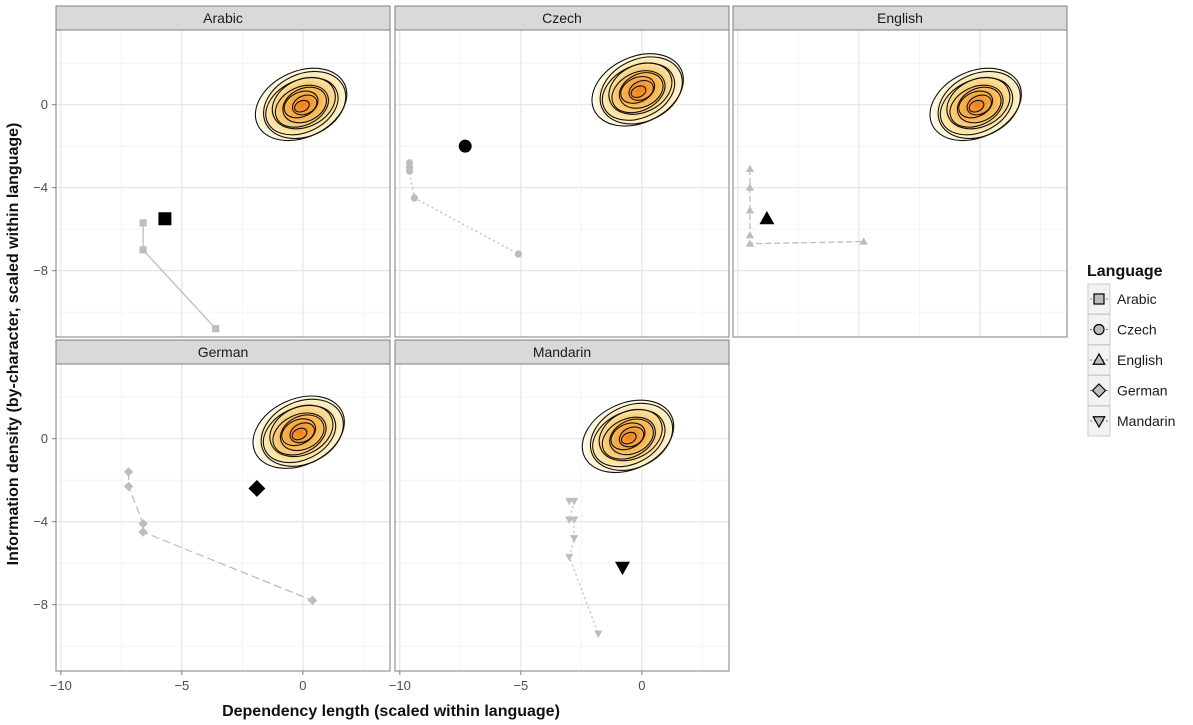 The image size is (1193, 725). What do you see at coordinates (1125, 271) in the screenshot?
I see `legend-title: Language` at bounding box center [1125, 271].